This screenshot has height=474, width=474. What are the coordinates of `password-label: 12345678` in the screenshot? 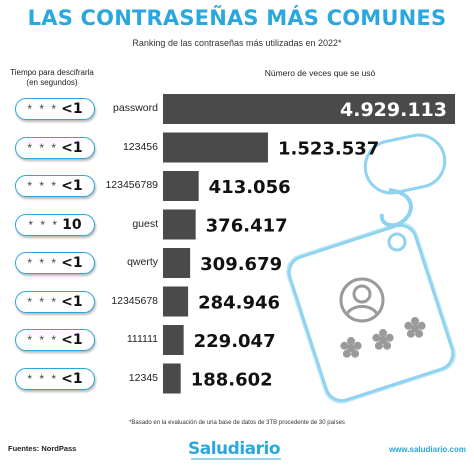 It's located at (134, 300).